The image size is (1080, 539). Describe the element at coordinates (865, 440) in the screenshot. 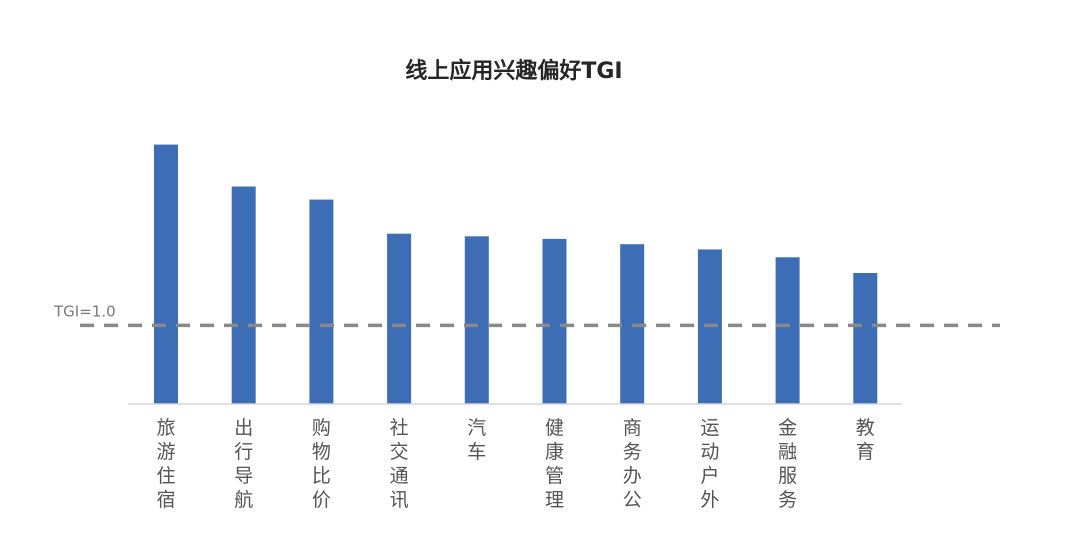

I see `category-label-10: 教育` at that location.